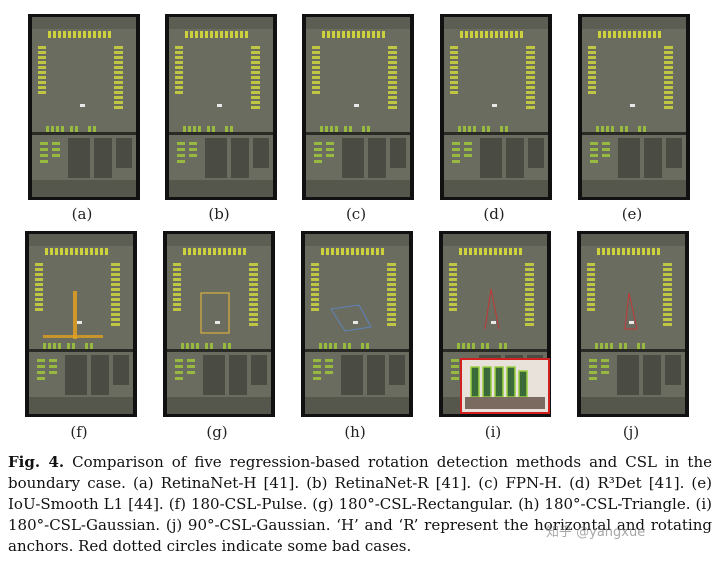 This screenshot has width=720, height=569. Describe the element at coordinates (219, 214) in the screenshot. I see `panel-label-b: (b)` at that location.